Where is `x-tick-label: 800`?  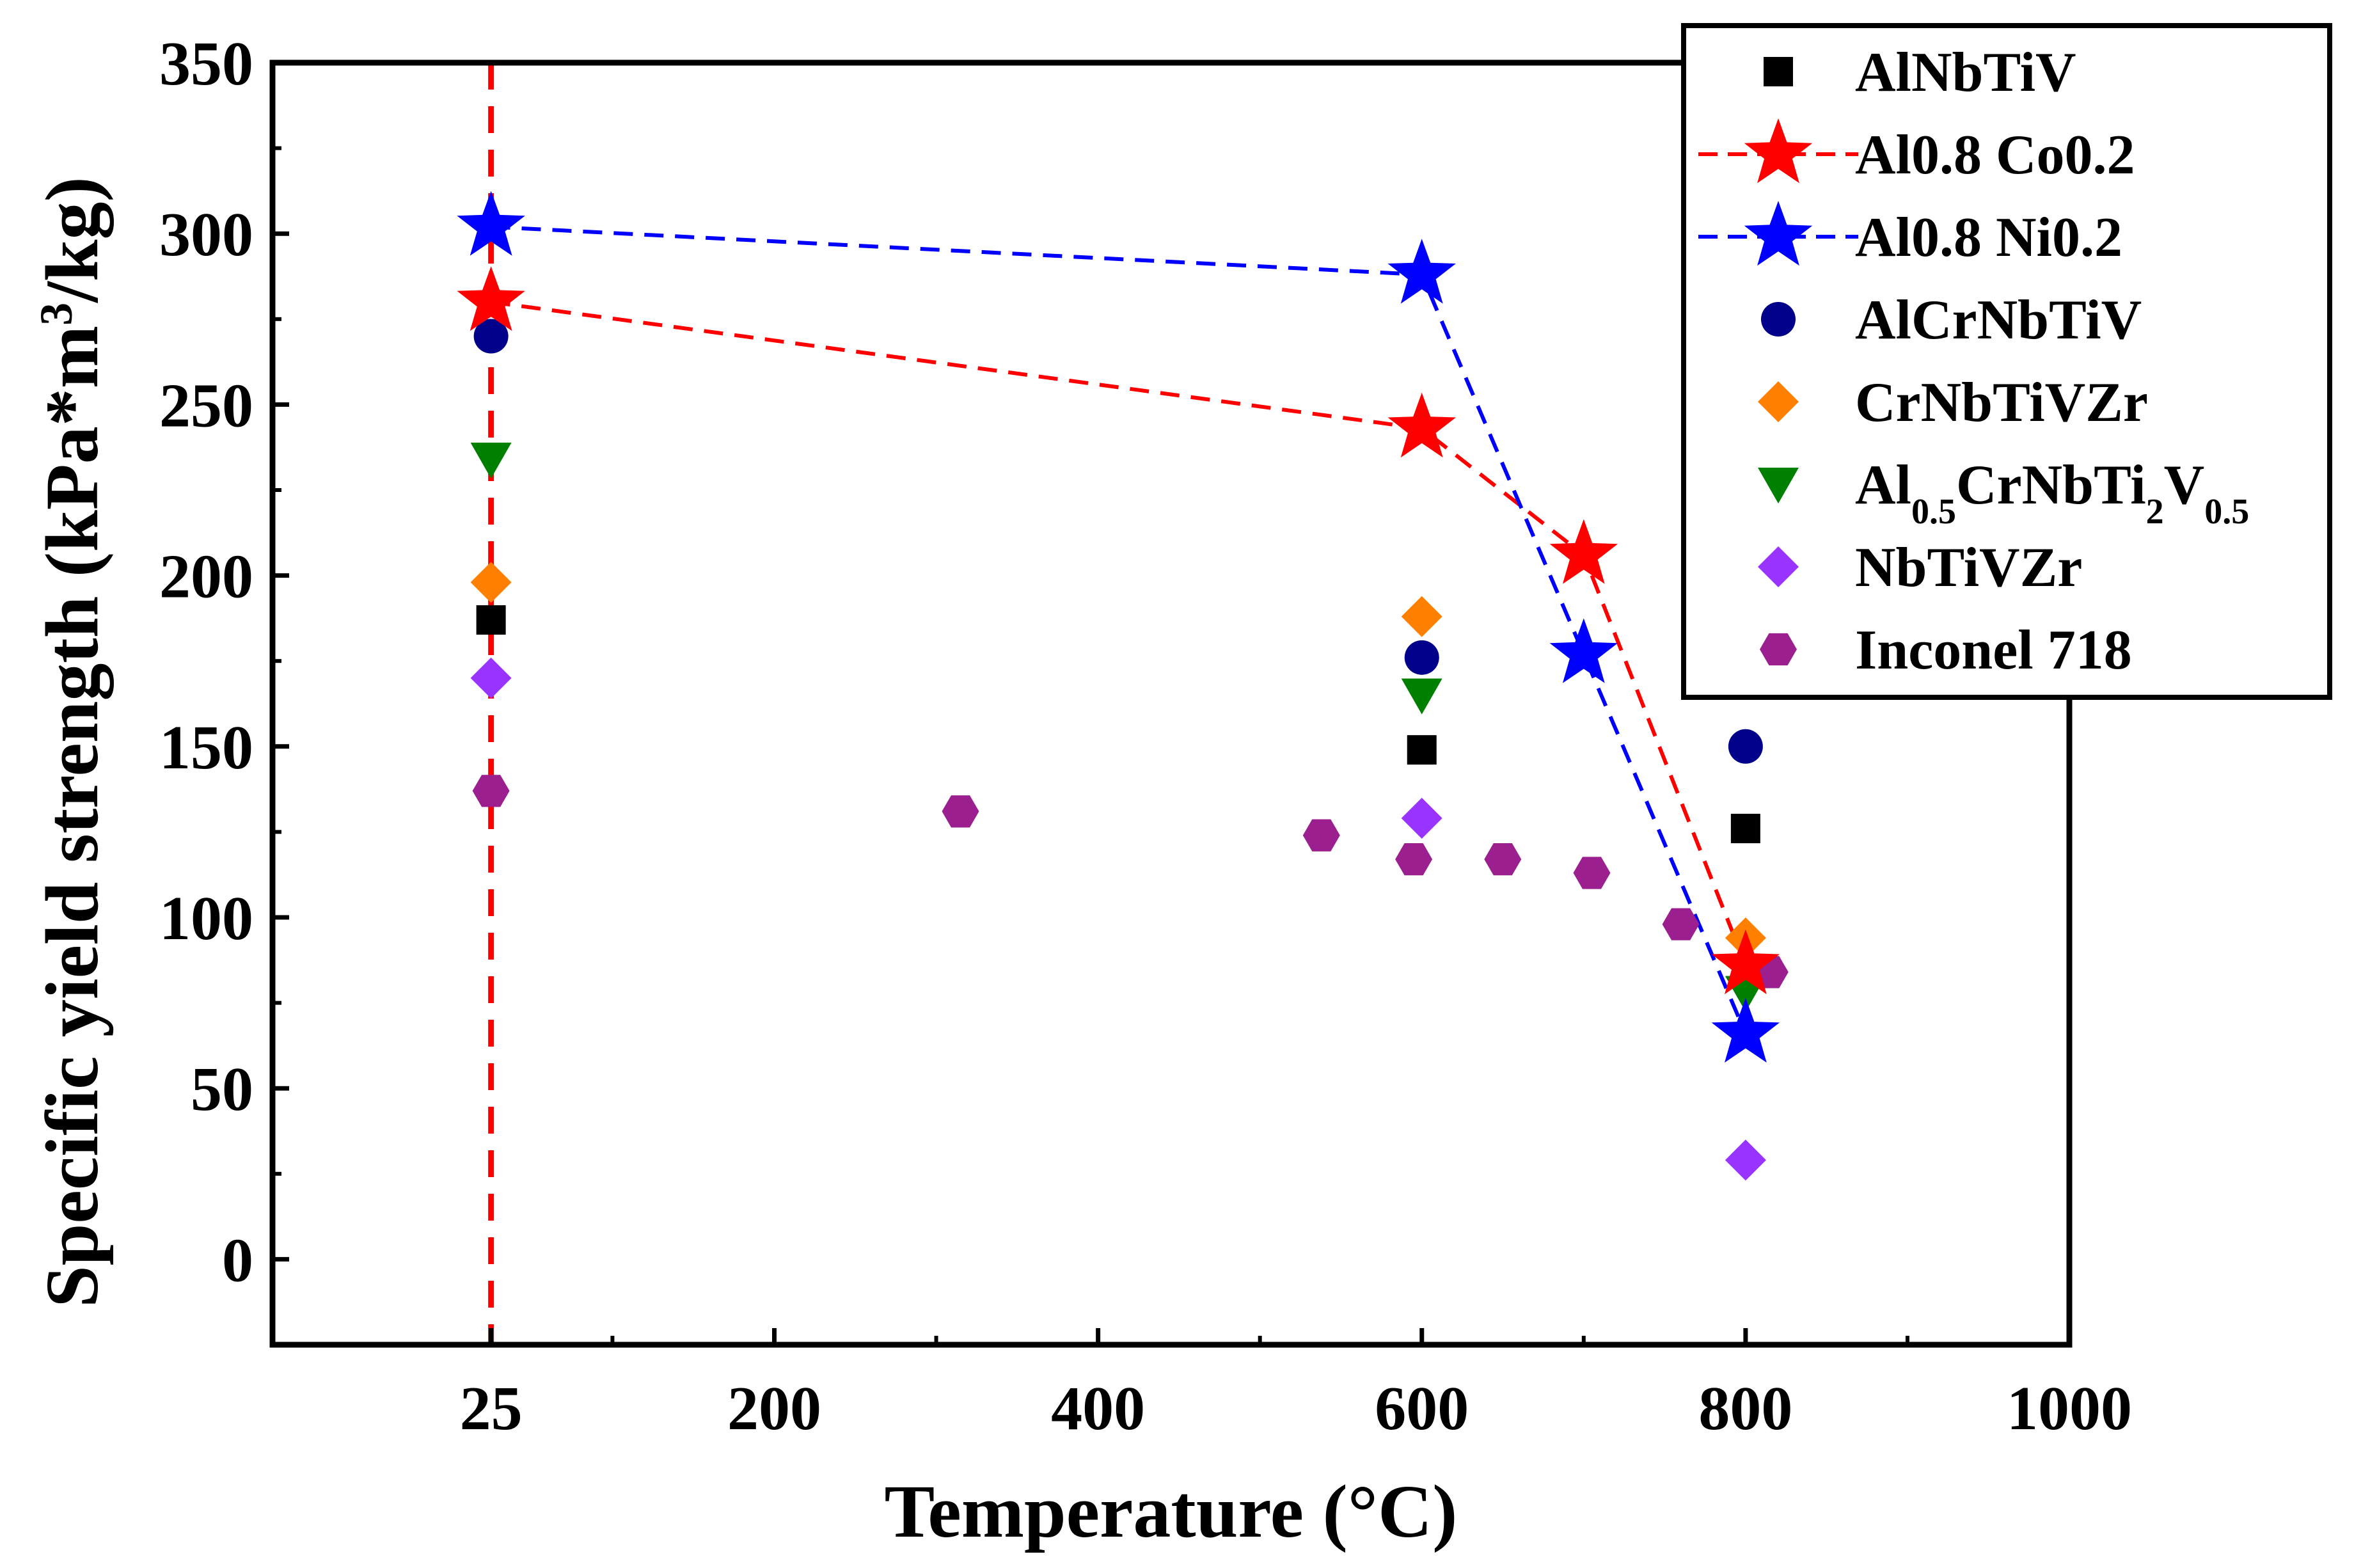
x-tick-label: 800 is located at coordinates (1745, 1408).